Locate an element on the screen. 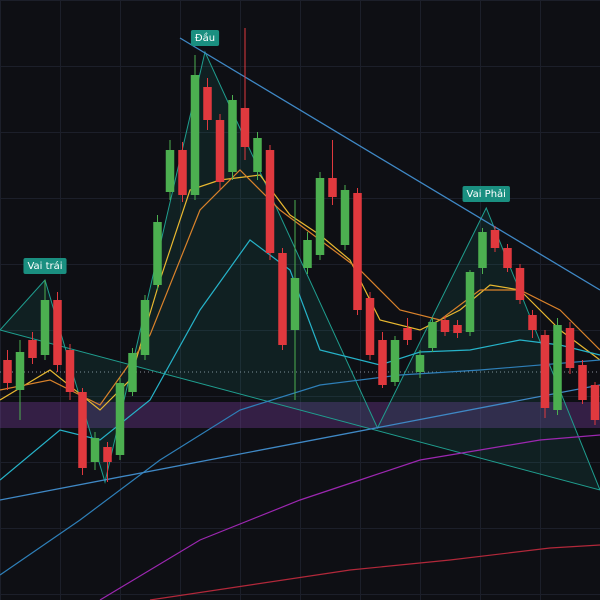  pattern-label-text: Vai Phải is located at coordinates (486, 194).